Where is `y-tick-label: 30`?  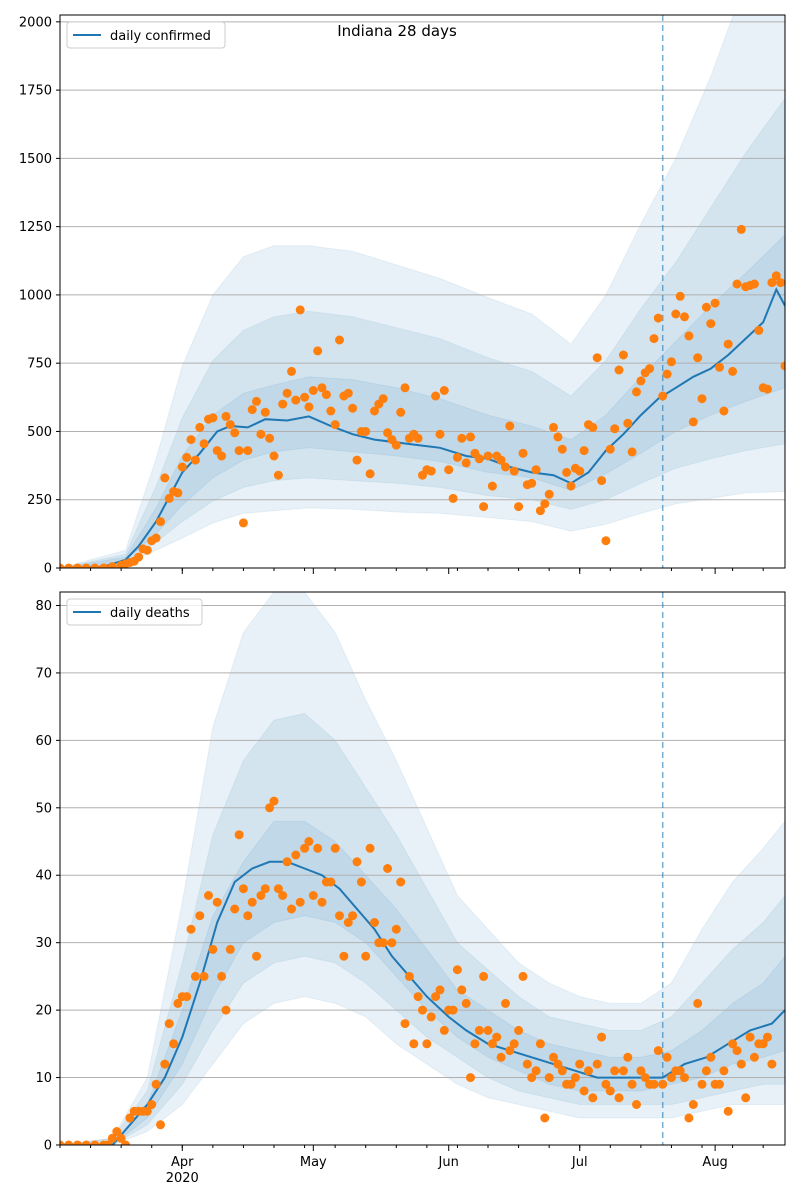
y-tick-label: 30 is located at coordinates (43, 943).